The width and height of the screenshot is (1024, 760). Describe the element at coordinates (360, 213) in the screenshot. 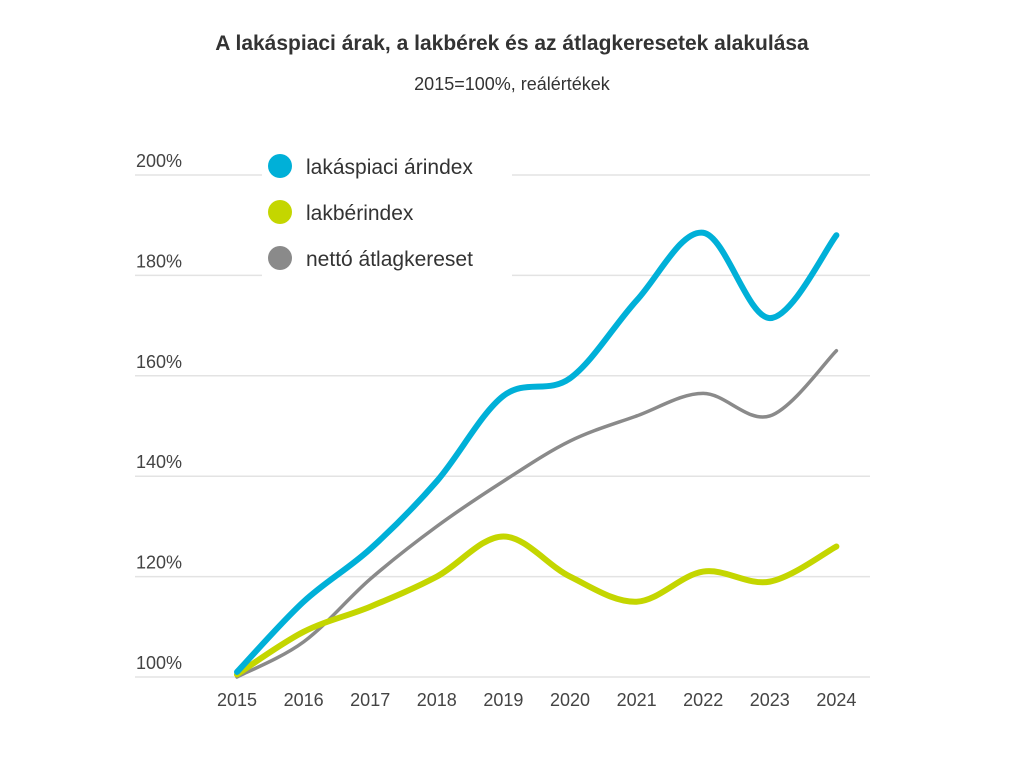

I see `legend-label: lakbérindex` at that location.